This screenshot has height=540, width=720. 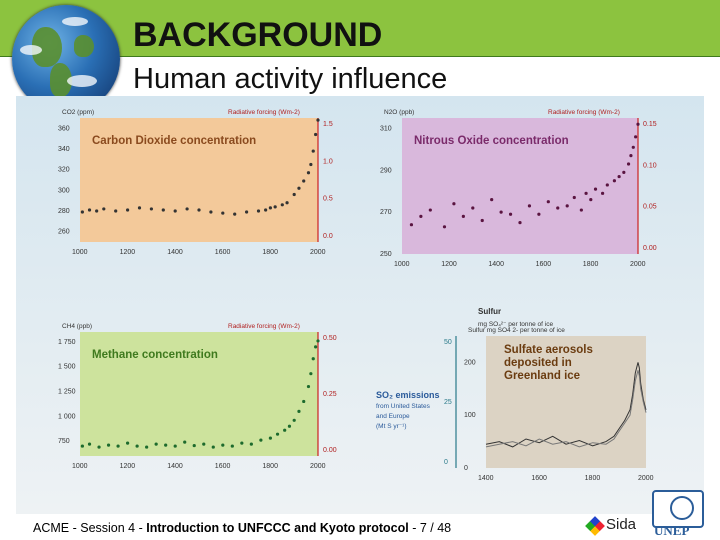 What do you see at coordinates (678, 509) in the screenshot?
I see `unep-logo-icon` at bounding box center [678, 509].